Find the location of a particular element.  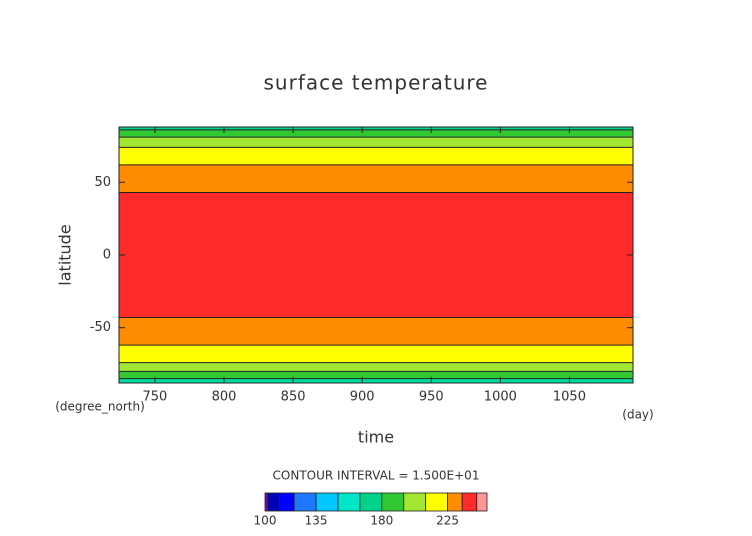

contour-interval: CONTOUR INTERVAL = 1.500E+01 is located at coordinates (376, 476).